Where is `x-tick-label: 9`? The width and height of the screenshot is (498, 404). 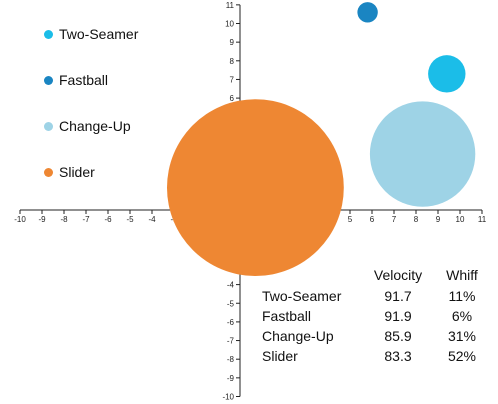
x-tick-label: 9 is located at coordinates (438, 219).